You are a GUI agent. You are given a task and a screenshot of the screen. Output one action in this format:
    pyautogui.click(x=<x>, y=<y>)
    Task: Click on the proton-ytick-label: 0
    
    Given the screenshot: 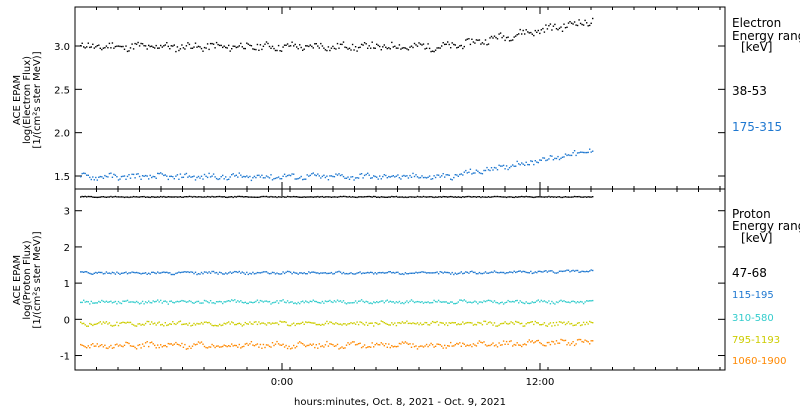 What is the action you would take?
    pyautogui.click(x=67, y=320)
    